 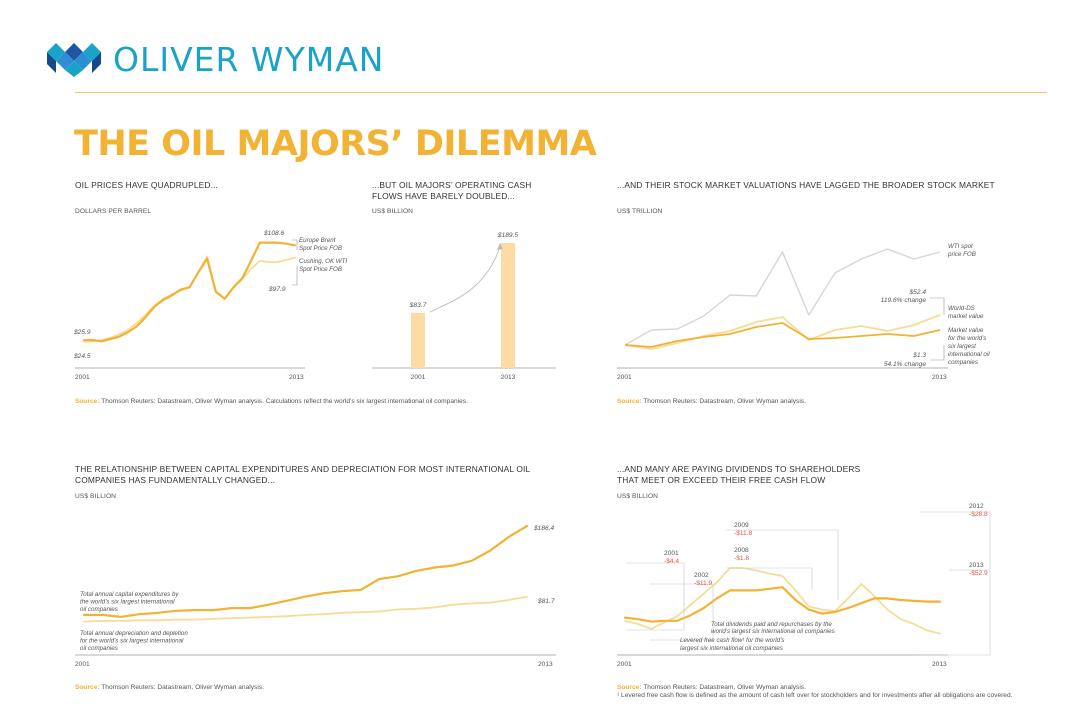 What do you see at coordinates (508, 235) in the screenshot?
I see `bar-value-label: $189.5` at bounding box center [508, 235].